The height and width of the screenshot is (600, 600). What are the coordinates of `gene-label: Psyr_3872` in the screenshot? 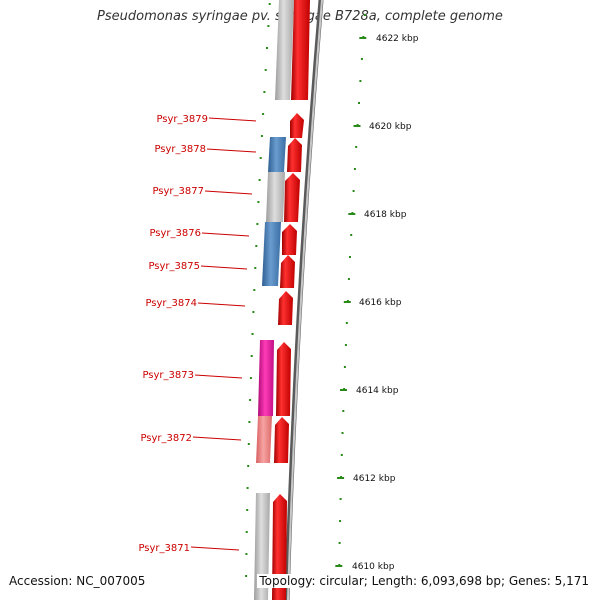 It's located at (166, 438).